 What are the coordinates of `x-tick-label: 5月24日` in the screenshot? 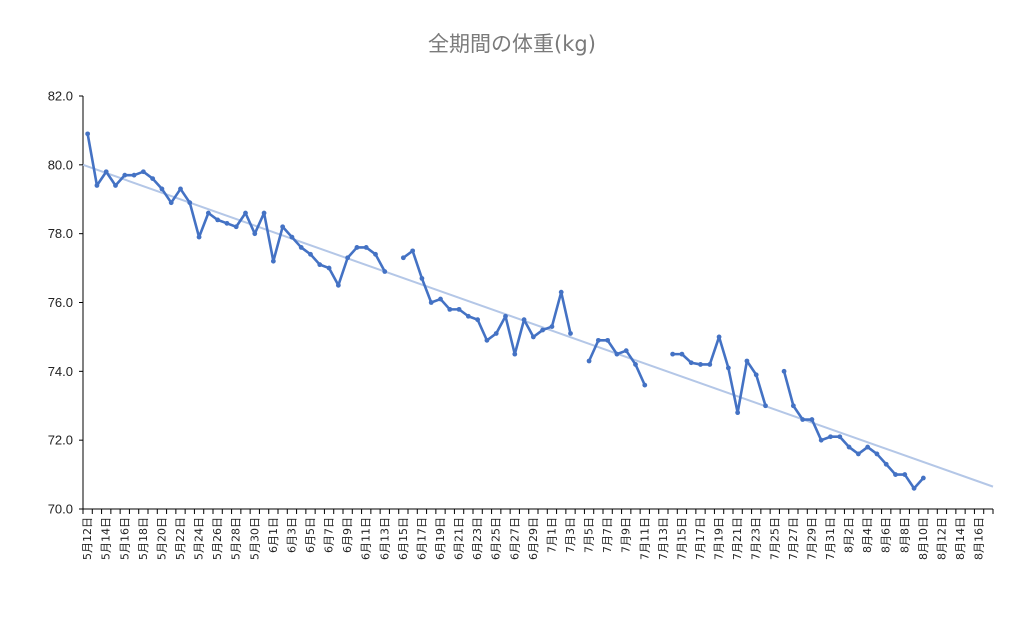 It's located at (199, 538).